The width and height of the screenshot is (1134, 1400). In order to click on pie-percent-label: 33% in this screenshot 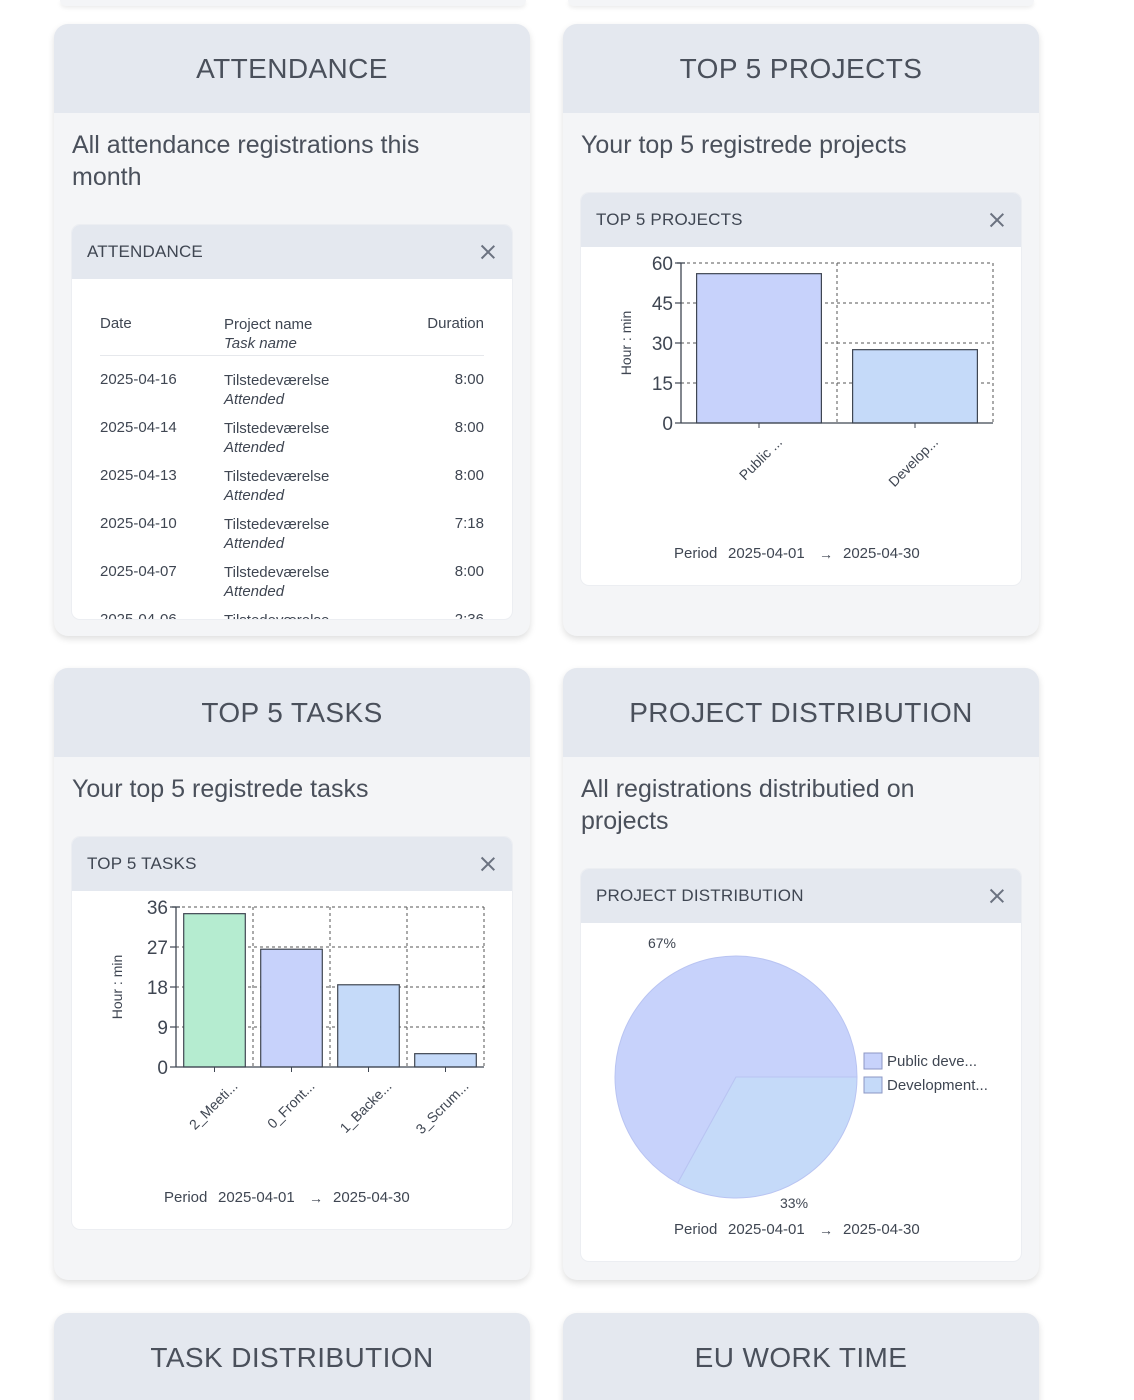, I will do `click(794, 1203)`.